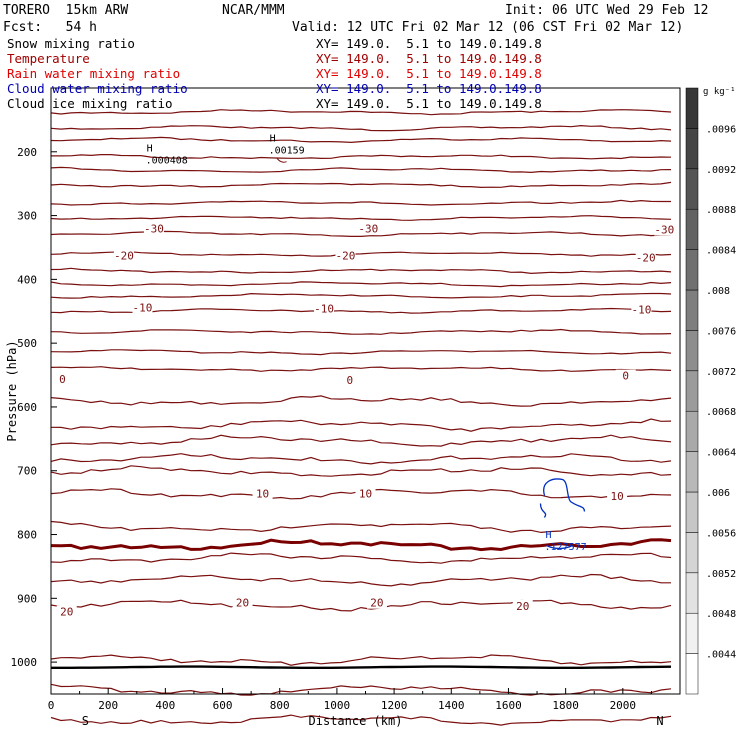 Image resolution: width=740 pixels, height=740 pixels. Describe the element at coordinates (48, 58) in the screenshot. I see `legend-temperature-name: Temperature` at that location.